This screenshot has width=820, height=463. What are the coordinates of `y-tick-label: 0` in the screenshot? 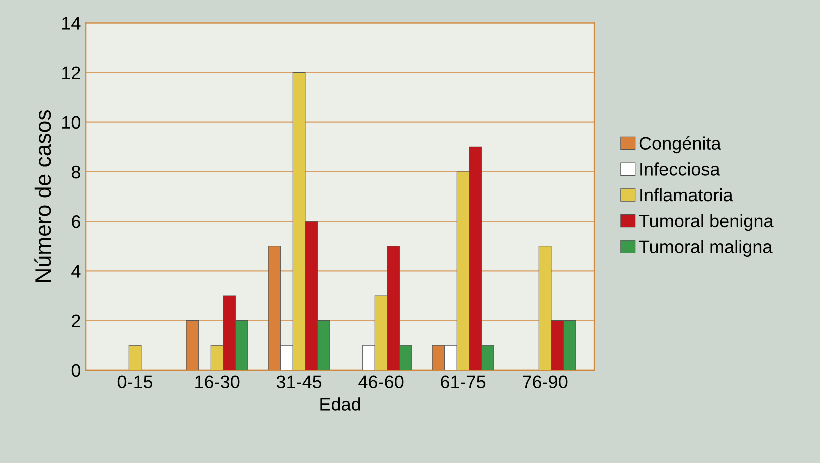 It's located at (76, 371).